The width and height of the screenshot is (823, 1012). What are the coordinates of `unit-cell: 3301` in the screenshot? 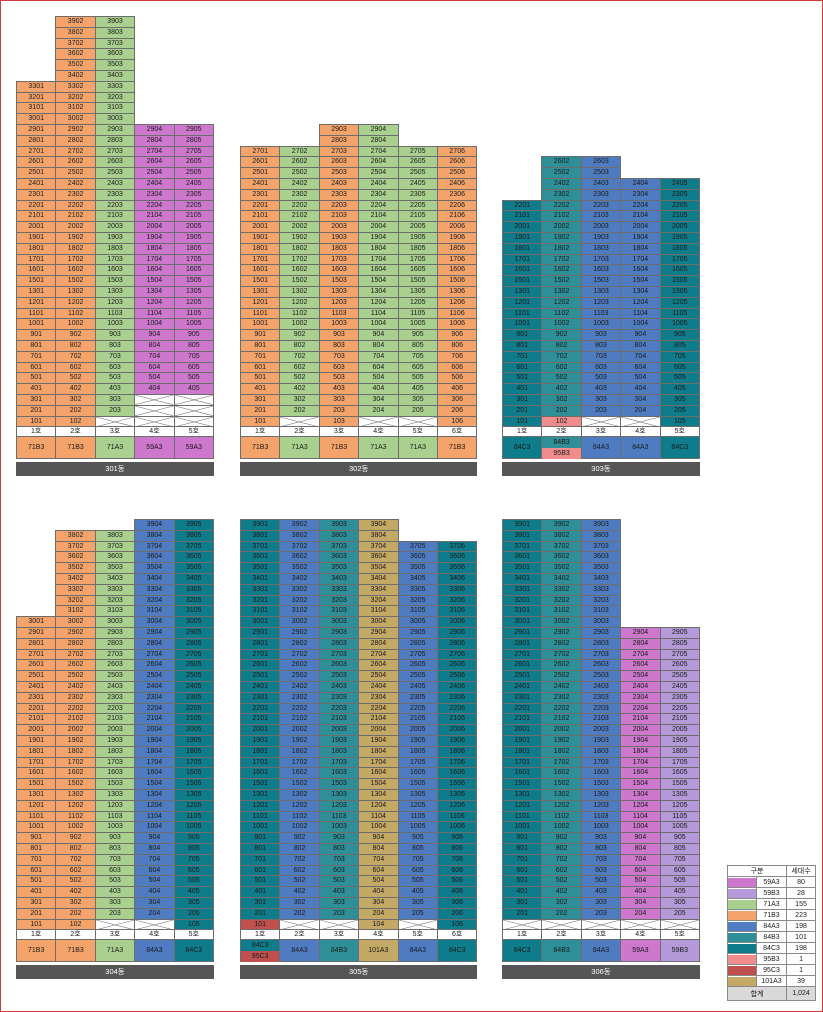 It's located at (260, 589).